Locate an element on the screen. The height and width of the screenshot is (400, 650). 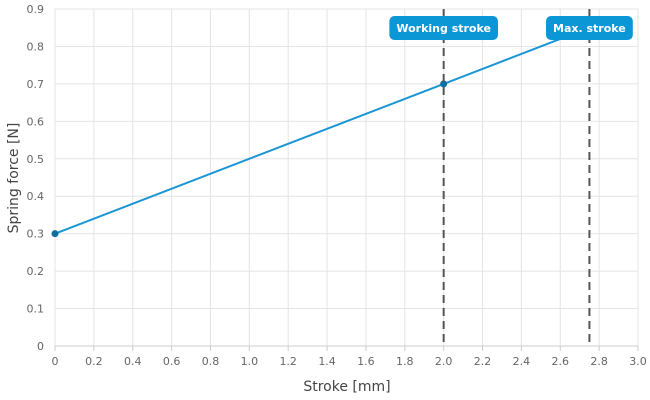
y-tick-label: 0.1 is located at coordinates (36, 309).